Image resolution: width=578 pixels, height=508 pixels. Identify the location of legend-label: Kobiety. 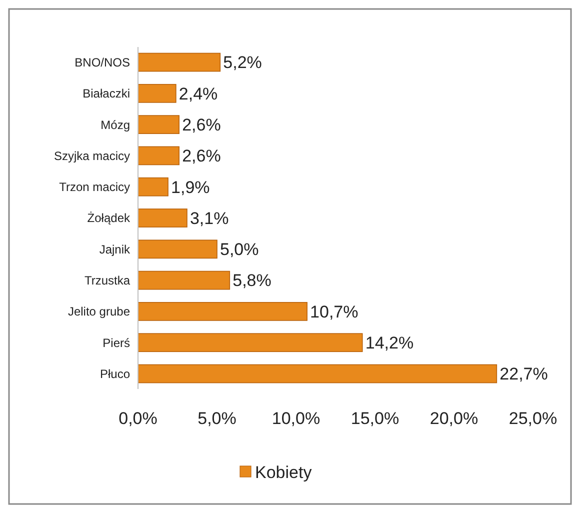
(283, 472).